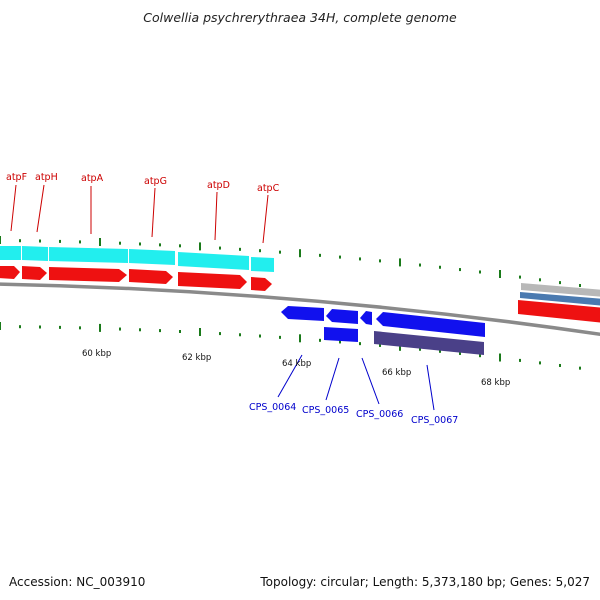 This screenshot has width=600, height=600. Describe the element at coordinates (262, 264) in the screenshot. I see `gene-block-atpC` at that location.